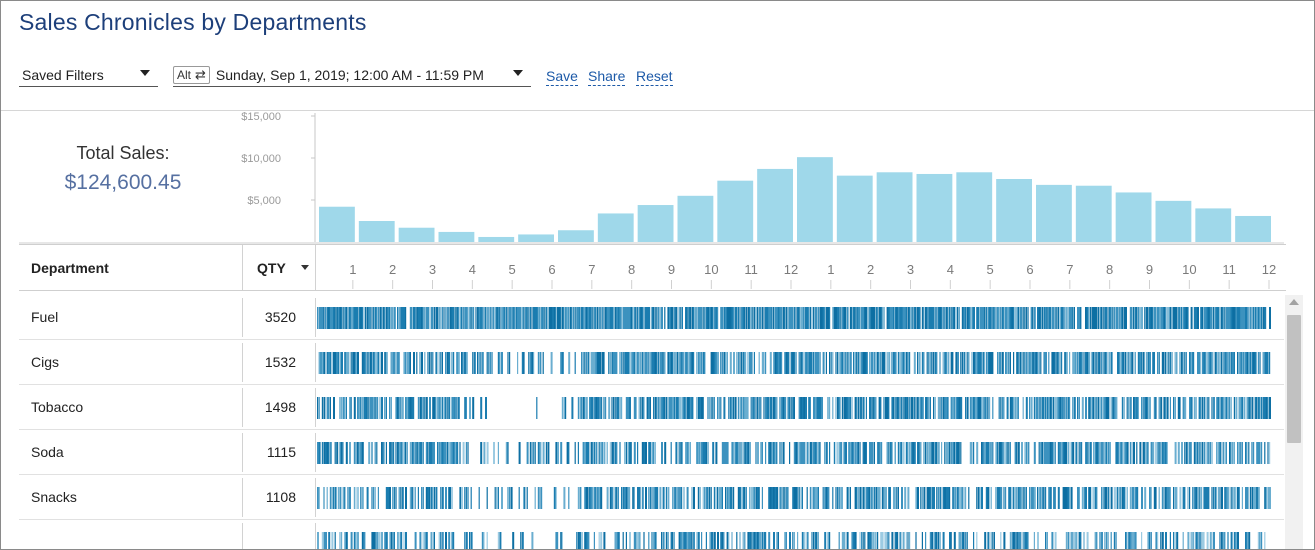 This screenshot has width=1315, height=550. What do you see at coordinates (518, 73) in the screenshot?
I see `chevron-down-icon` at bounding box center [518, 73].